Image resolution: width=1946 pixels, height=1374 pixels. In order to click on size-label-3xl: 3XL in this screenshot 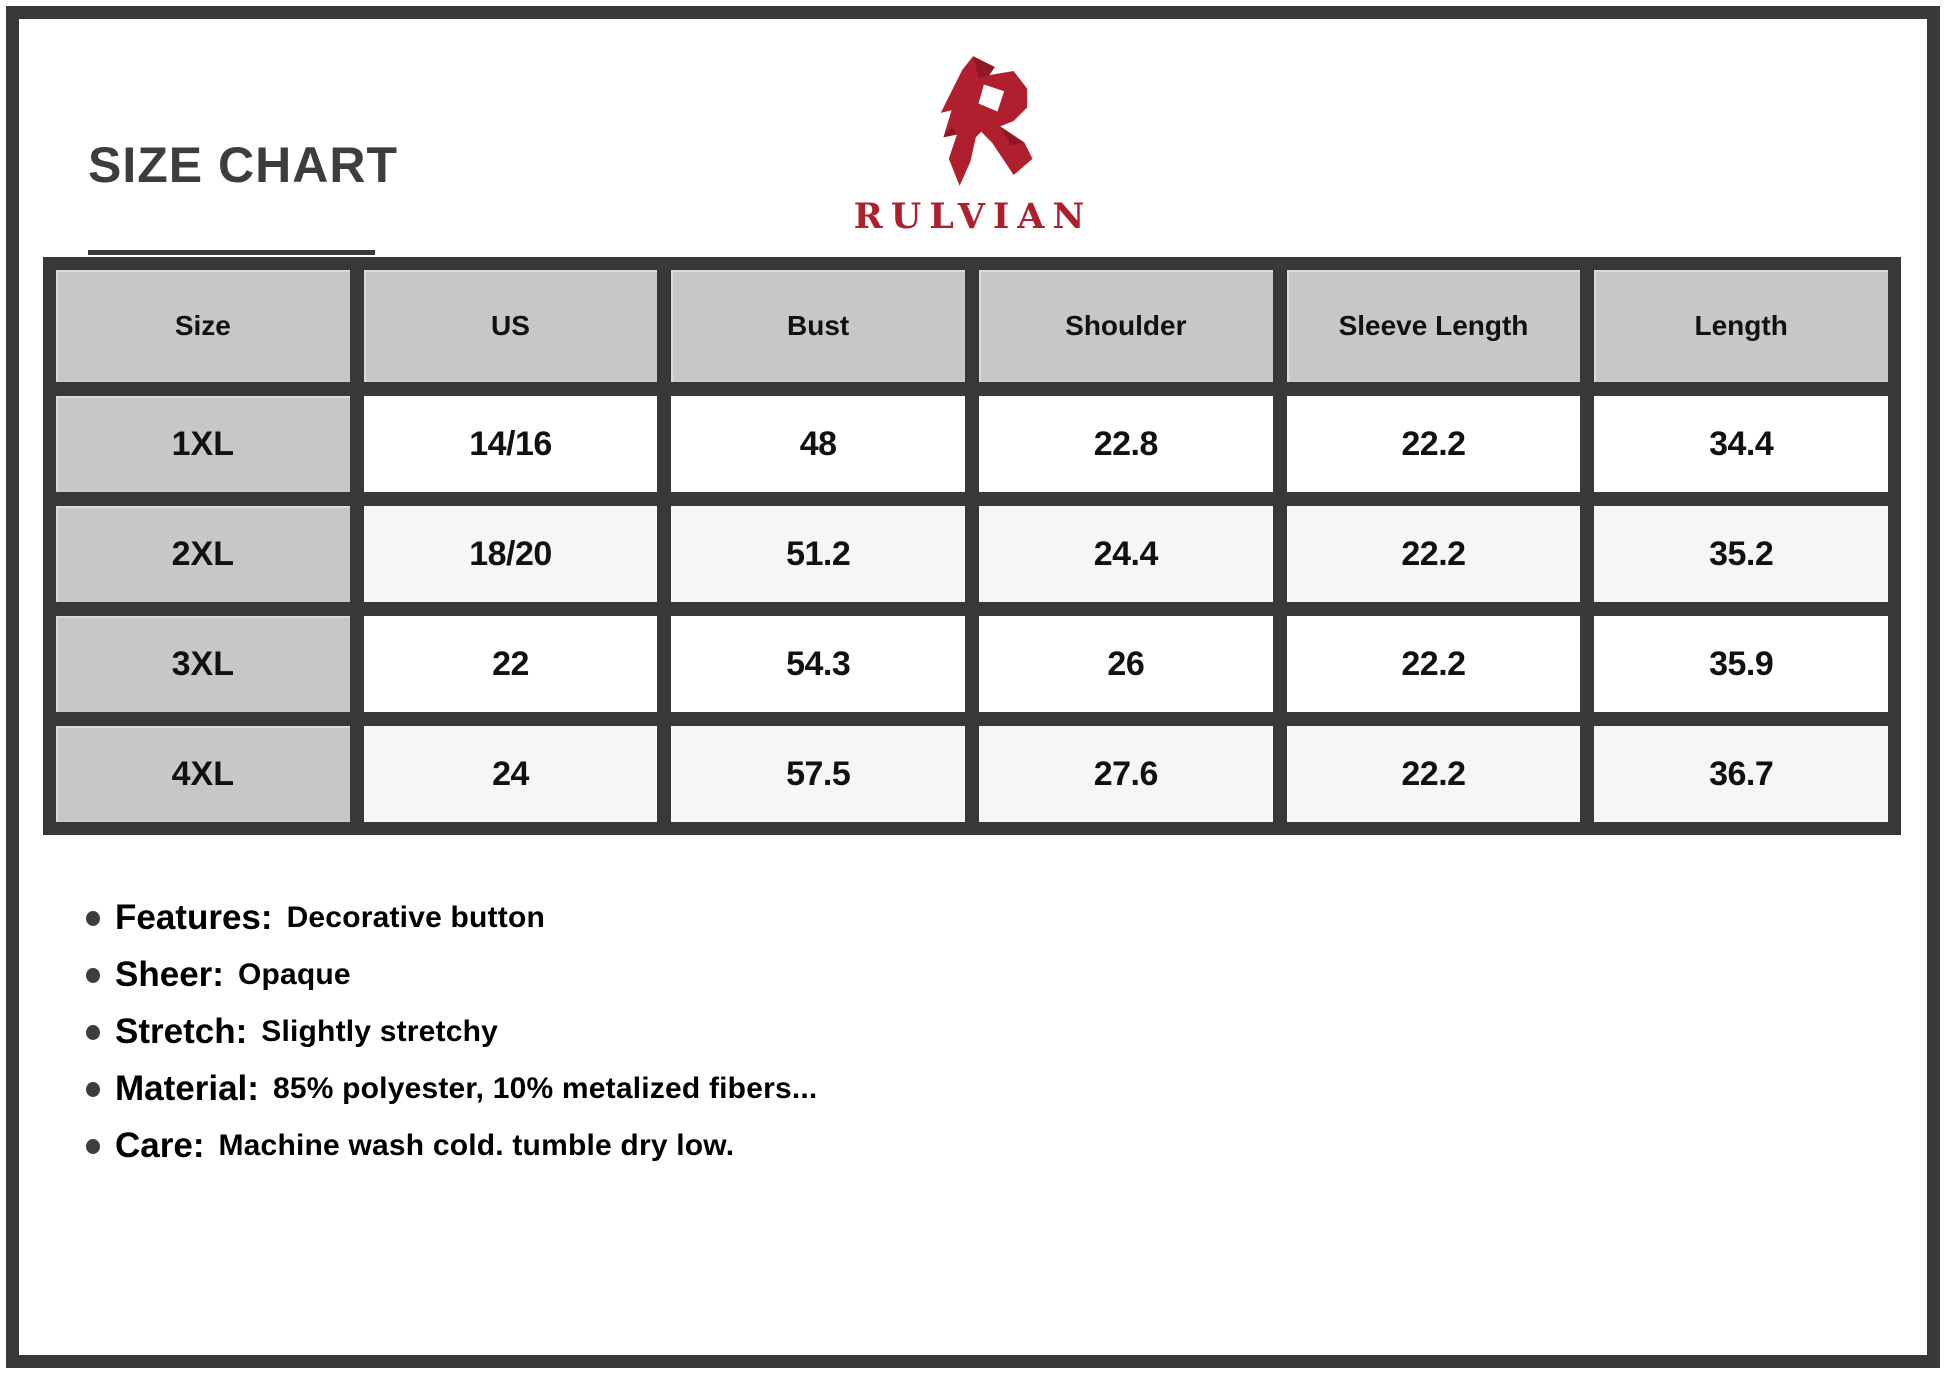, I will do `click(203, 664)`.